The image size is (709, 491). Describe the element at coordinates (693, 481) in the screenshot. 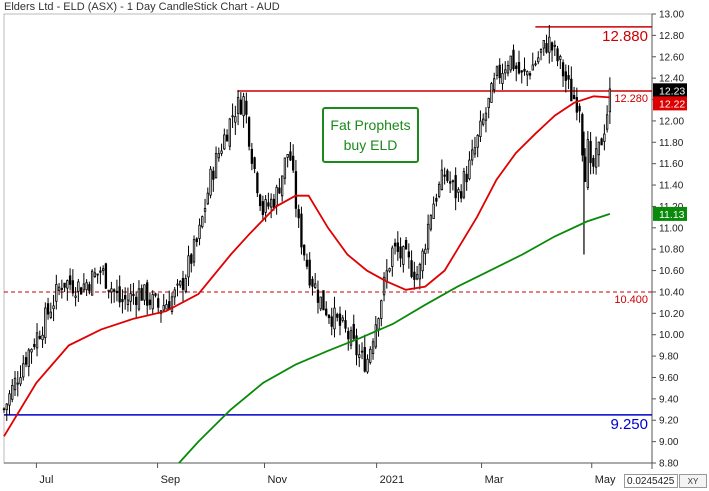

I see `xy-toggle-button: XY` at that location.